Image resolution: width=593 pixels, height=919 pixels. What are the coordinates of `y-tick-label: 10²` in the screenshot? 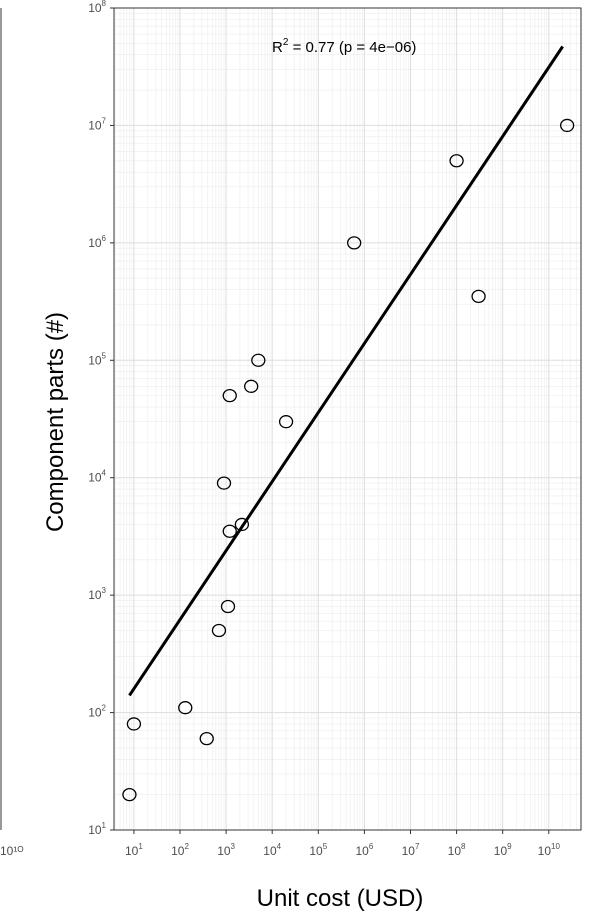 It's located at (97, 712).